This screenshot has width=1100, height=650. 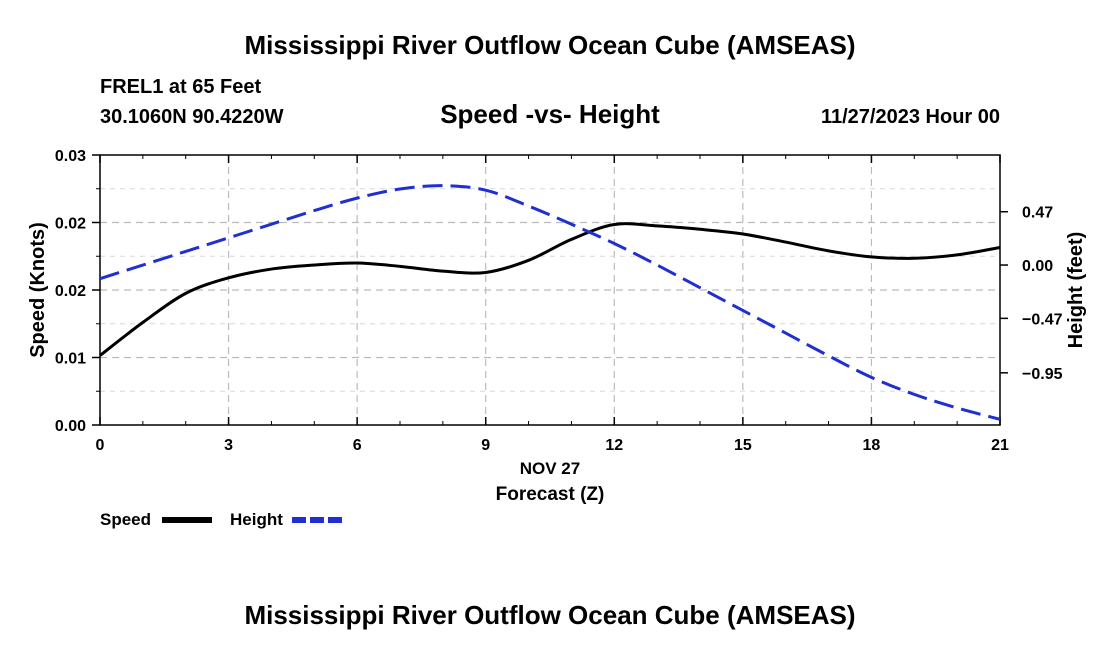 What do you see at coordinates (614, 445) in the screenshot?
I see `x-tick-label: 12` at bounding box center [614, 445].